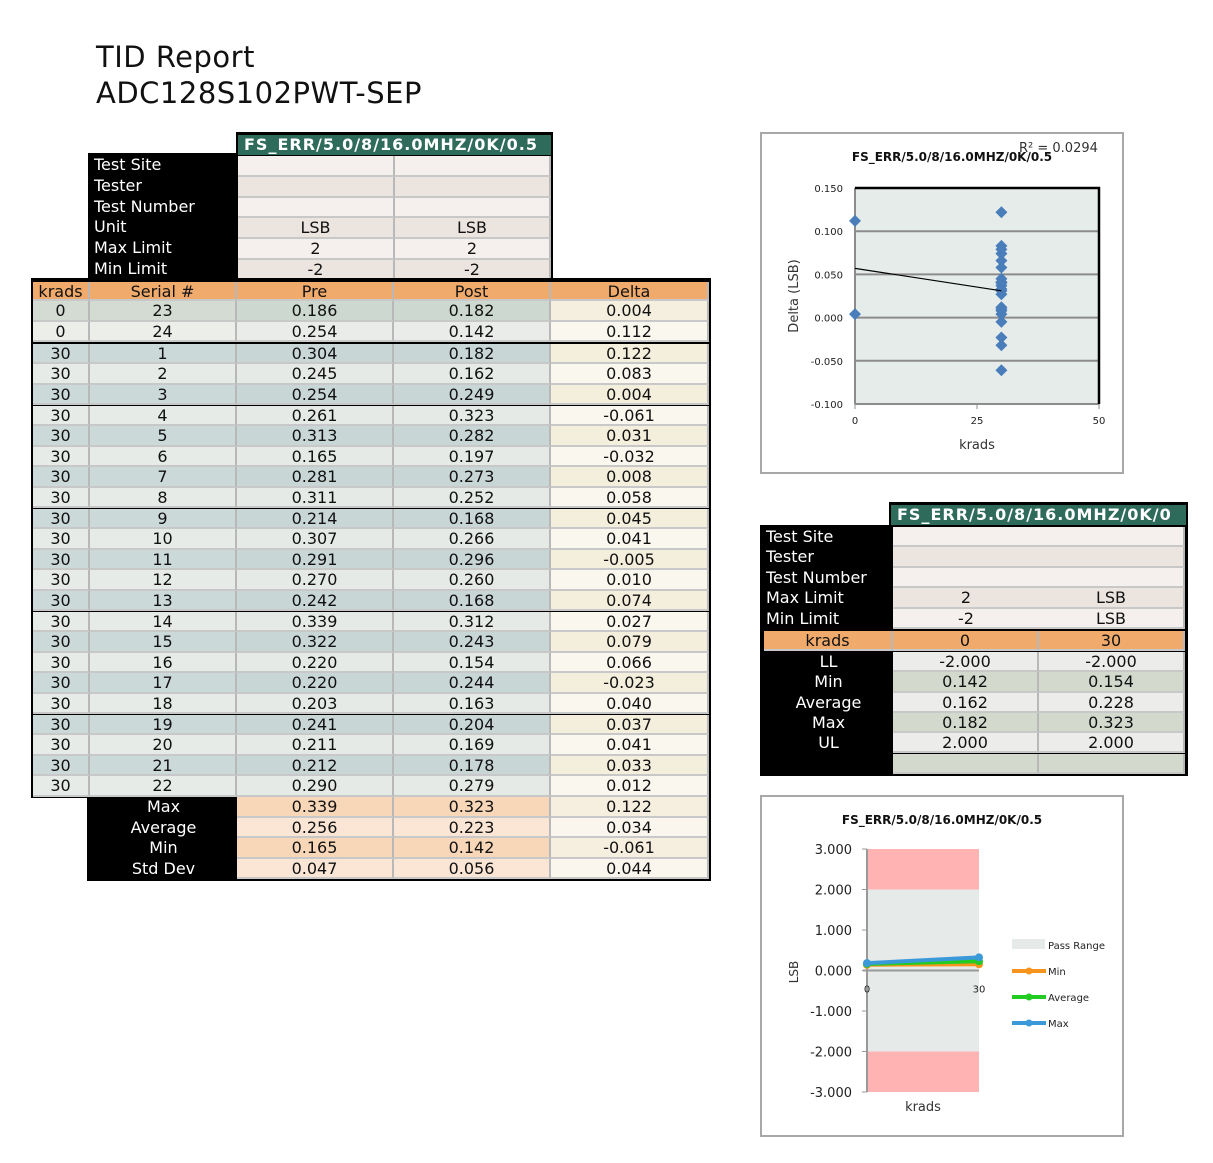 The width and height of the screenshot is (1213, 1163). What do you see at coordinates (794, 972) in the screenshot?
I see `y-axis-label: LSB` at bounding box center [794, 972].